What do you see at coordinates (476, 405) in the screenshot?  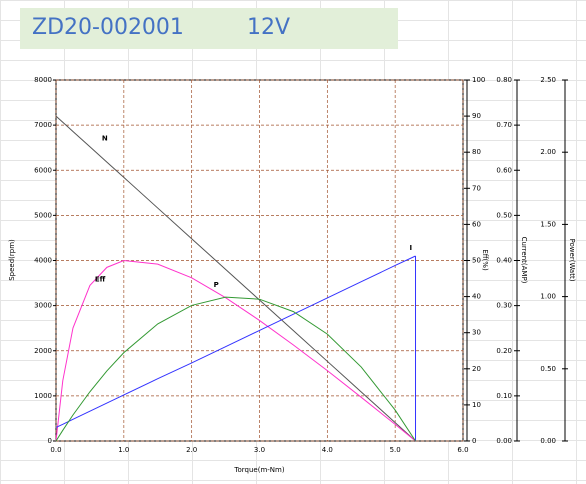 I see `y-tick-label: 10` at bounding box center [476, 405].